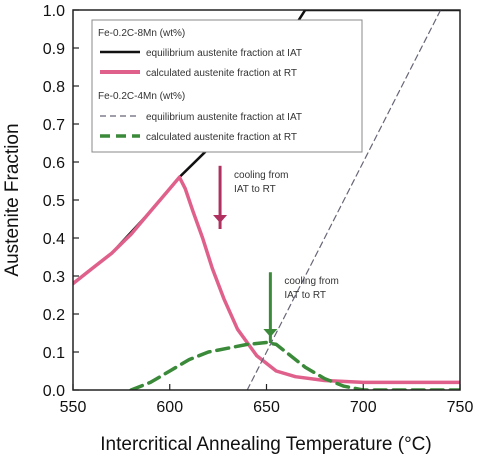  Describe the element at coordinates (54, 391) in the screenshot. I see `y-tick-label: 0.0` at that location.